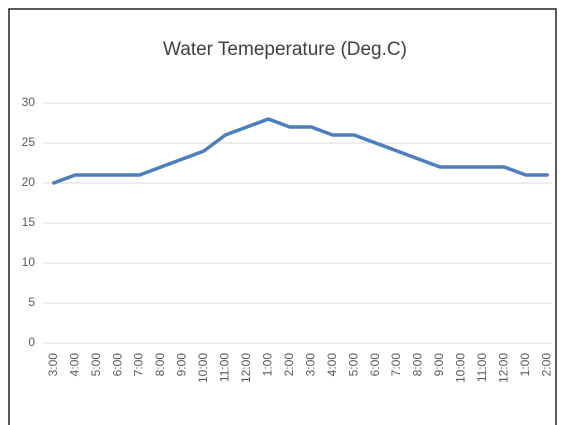  Describe the element at coordinates (29, 142) in the screenshot. I see `y-tick-label: 25` at that location.